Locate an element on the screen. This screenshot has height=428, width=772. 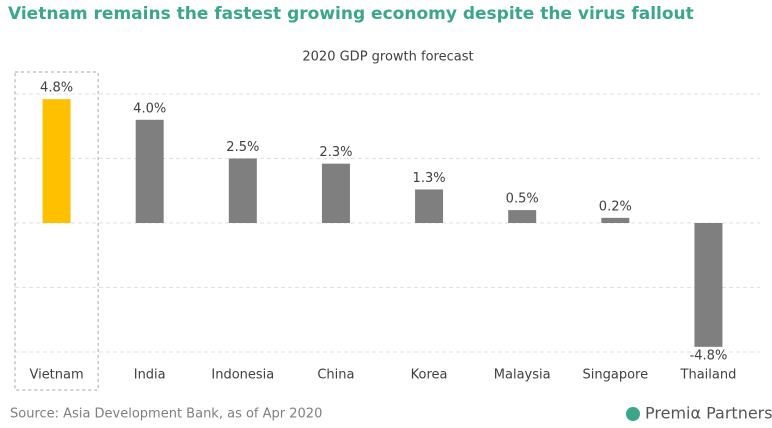
x-tick-label: India is located at coordinates (150, 375).